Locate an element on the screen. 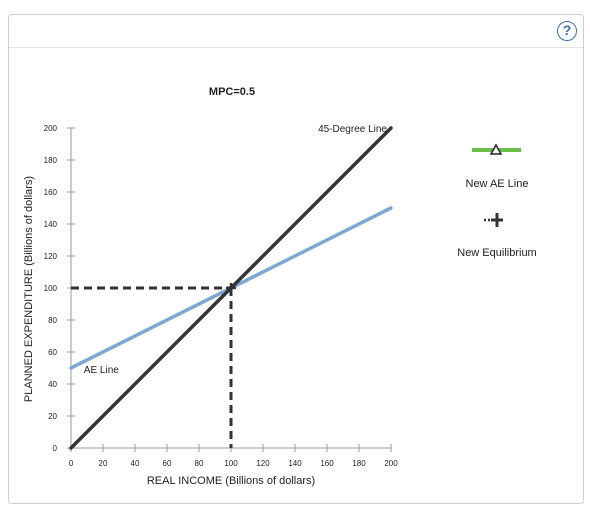 This screenshot has width=590, height=510. ae-line-label: AE Line is located at coordinates (101, 370).